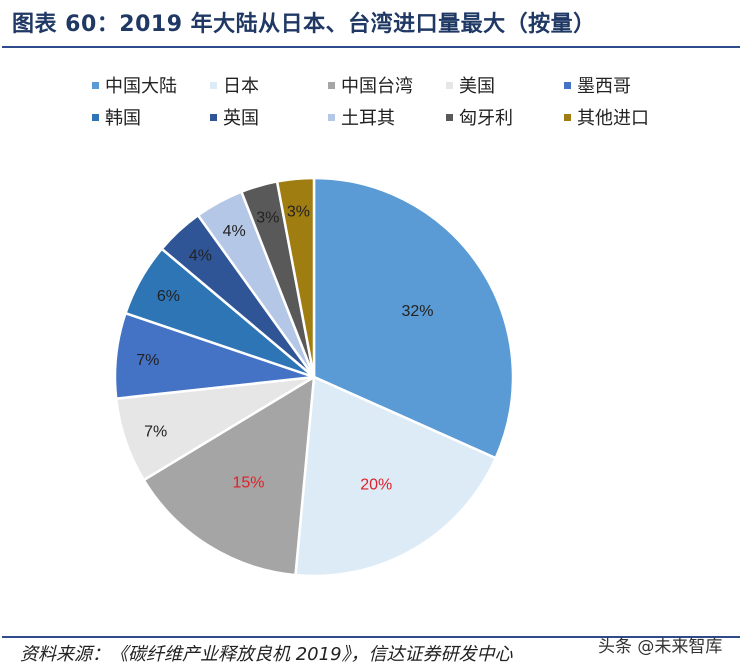 The image size is (755, 666). I want to click on legend-item: 其他进口, so click(623, 117).